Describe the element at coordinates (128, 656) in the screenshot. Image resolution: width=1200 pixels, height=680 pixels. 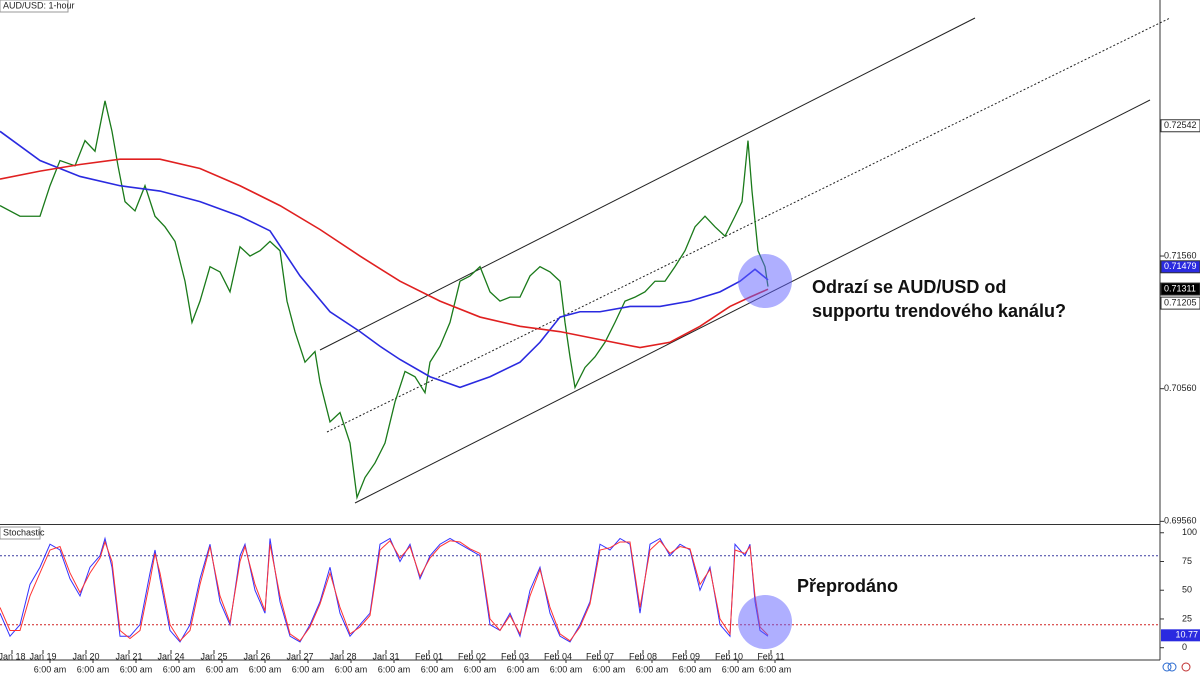
I see `x-tick-label: Jan 21` at that location.